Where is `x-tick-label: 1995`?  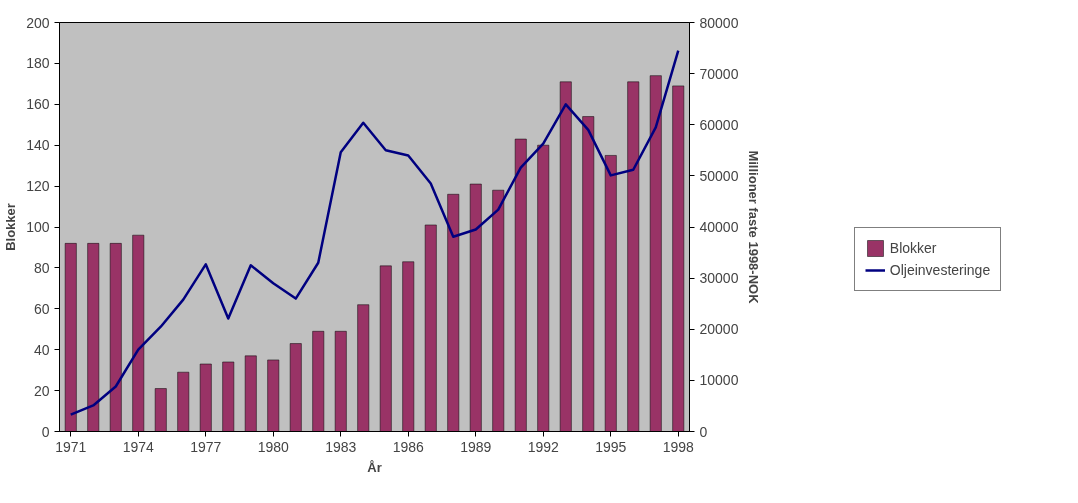
x-tick-label: 1995 is located at coordinates (611, 446).